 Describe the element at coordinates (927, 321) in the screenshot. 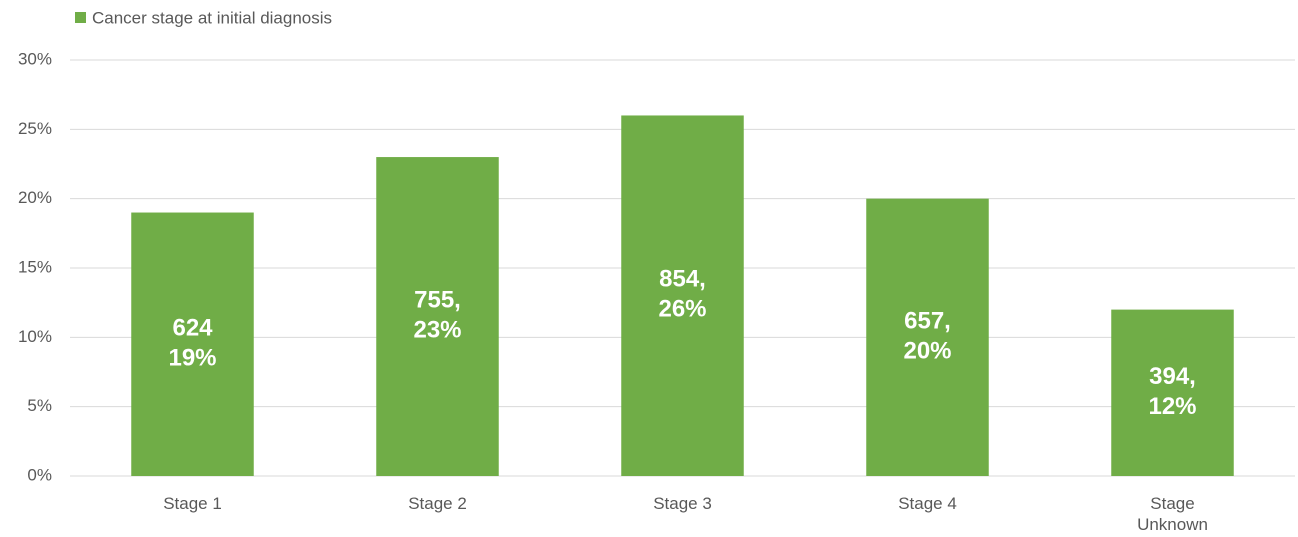

I see `value-label-line: 657,` at that location.